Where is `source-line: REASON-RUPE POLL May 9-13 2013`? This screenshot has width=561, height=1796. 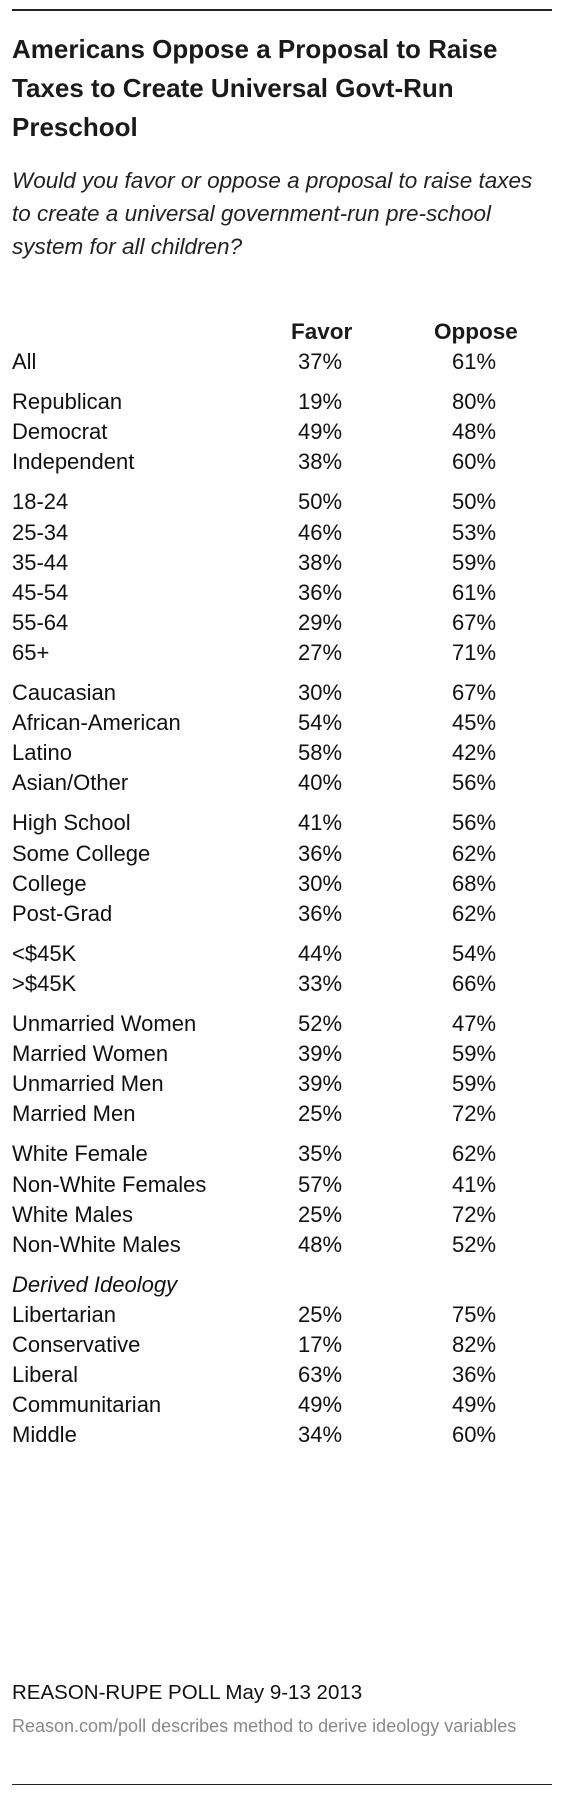
source-line: REASON-RUPE POLL May 9-13 2013 is located at coordinates (187, 1692).